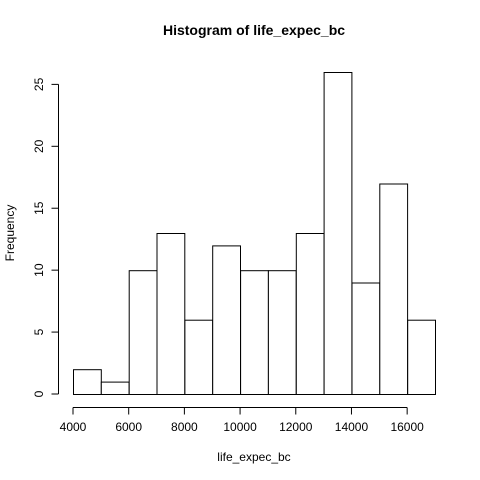 The image size is (480, 480). Describe the element at coordinates (296, 427) in the screenshot. I see `x-tick-label: 12000` at that location.